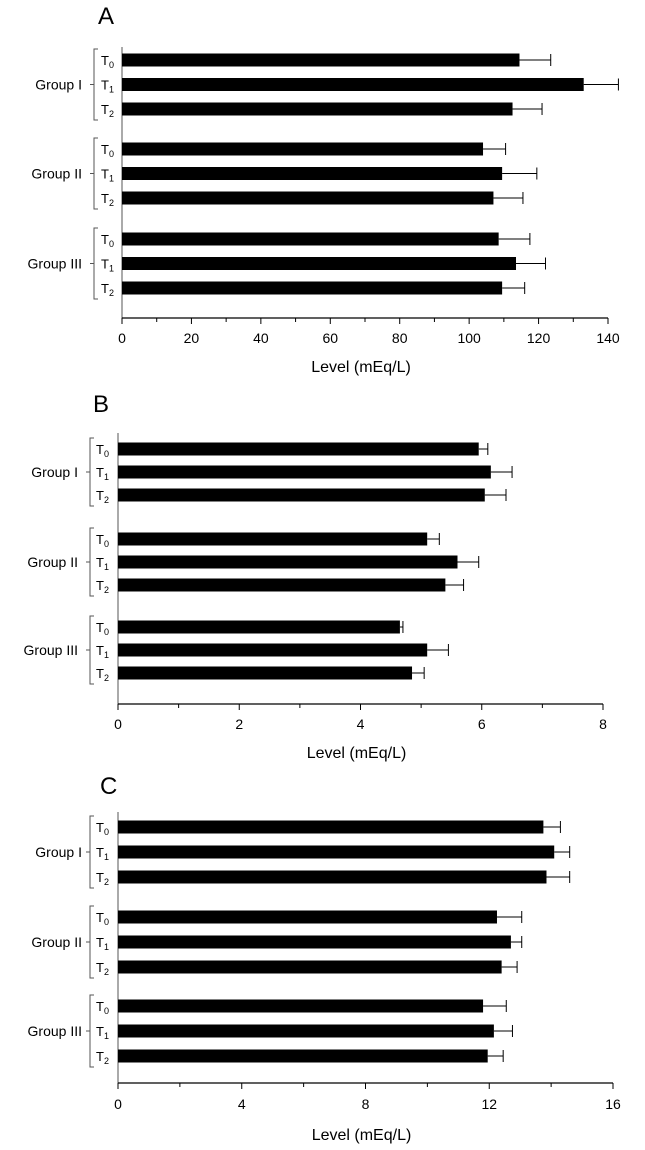  What do you see at coordinates (482, 724) in the screenshot?
I see `x-tick-label: 6` at bounding box center [482, 724].